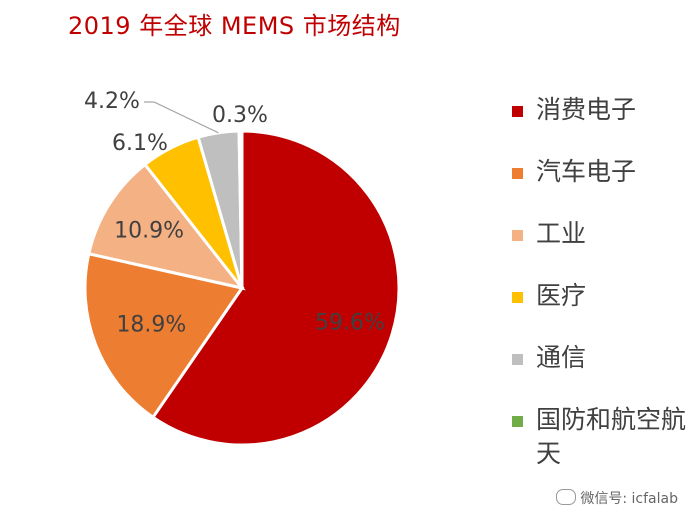 This screenshot has width=700, height=522. I want to click on slice-label: 18.9%, so click(151, 325).